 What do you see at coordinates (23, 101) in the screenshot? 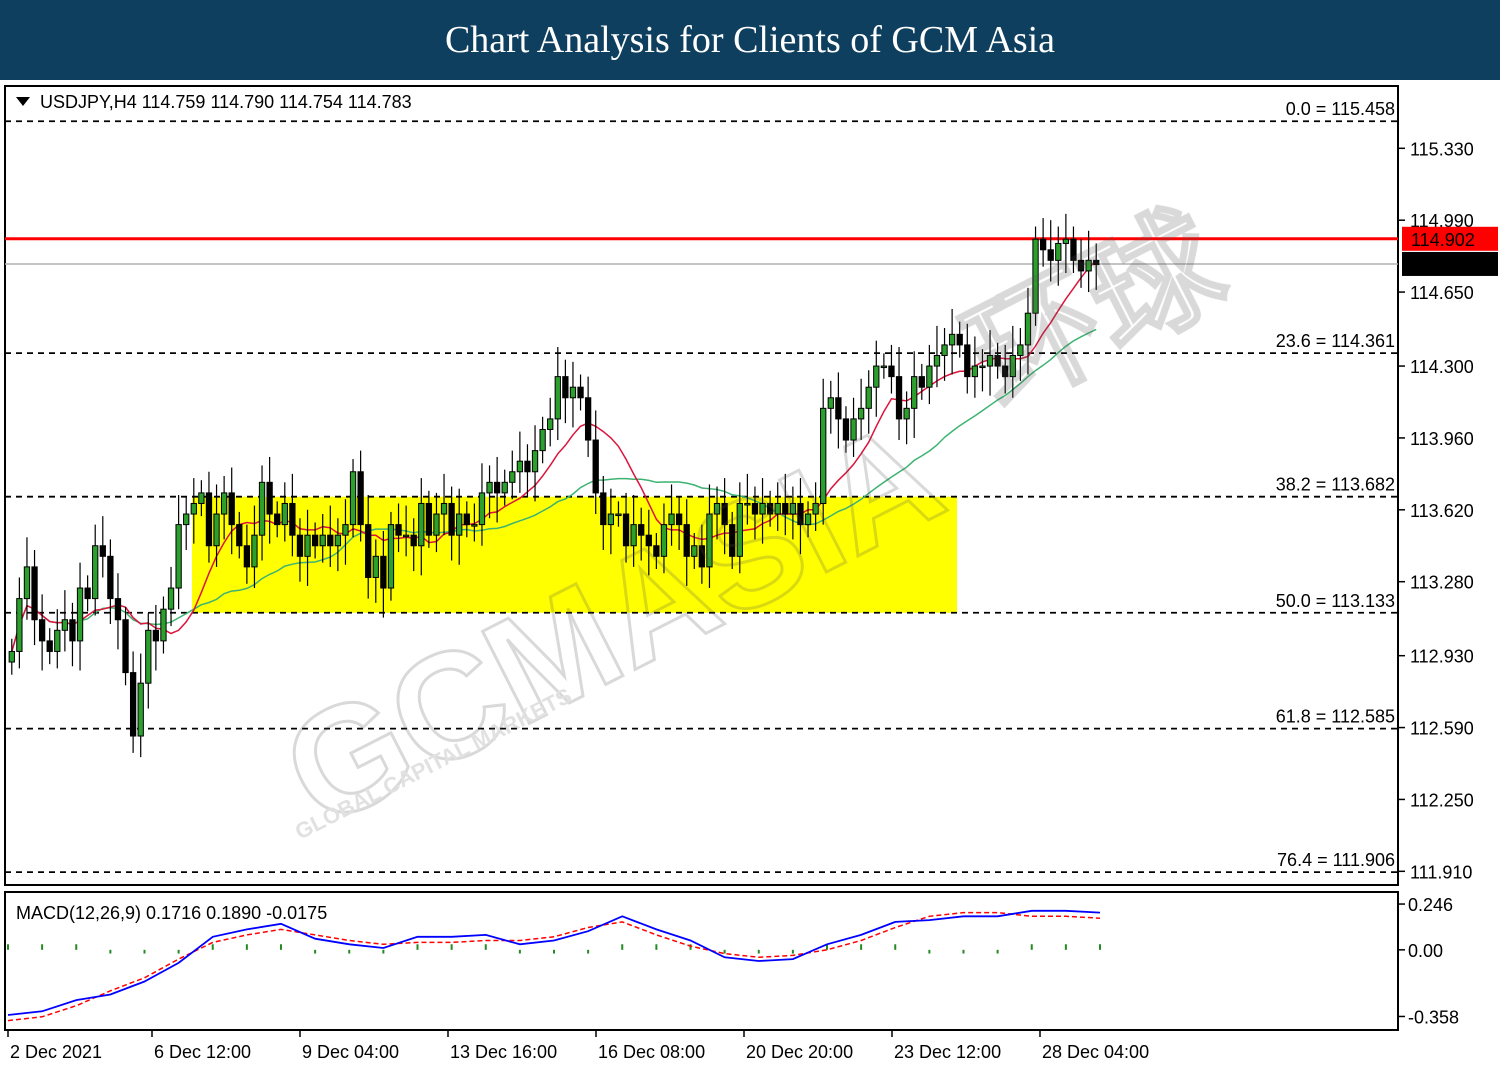
I see `chevron-down-icon` at bounding box center [23, 101].